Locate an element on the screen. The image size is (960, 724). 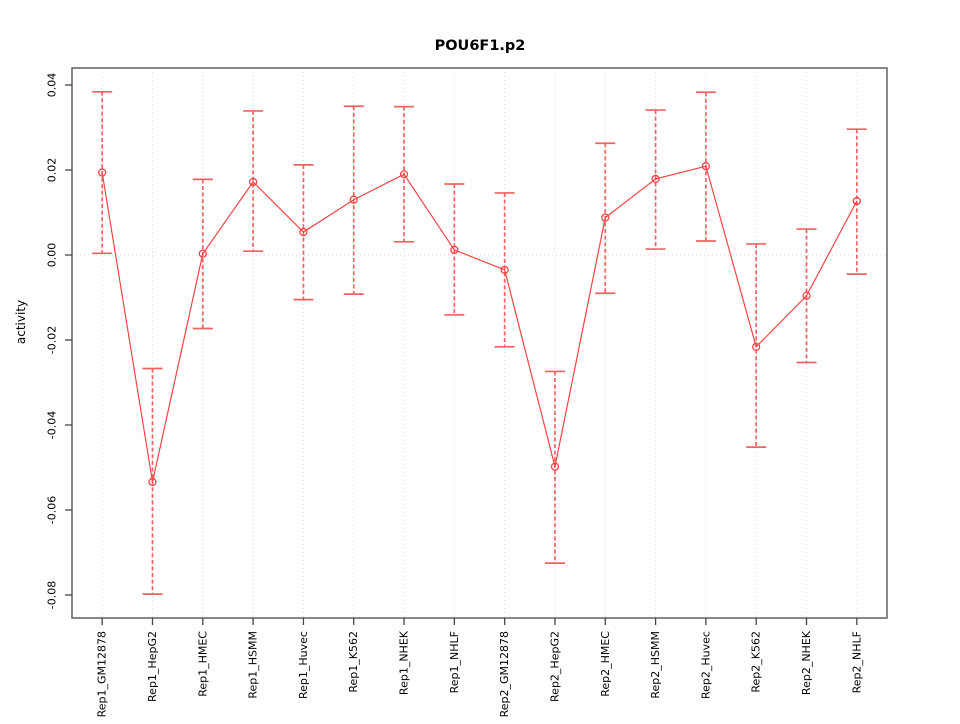
y-tick-label: 0.04 is located at coordinates (52, 85).